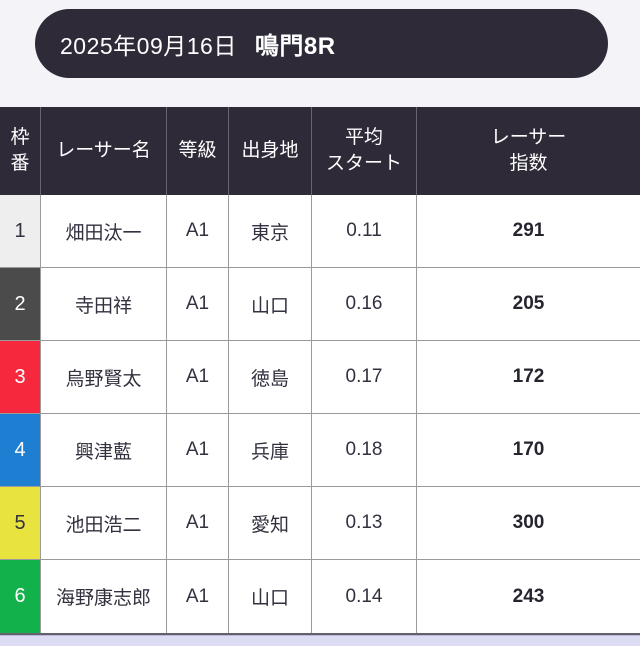 The width and height of the screenshot is (640, 646). What do you see at coordinates (320, 640) in the screenshot?
I see `bottom-strip` at bounding box center [320, 640].